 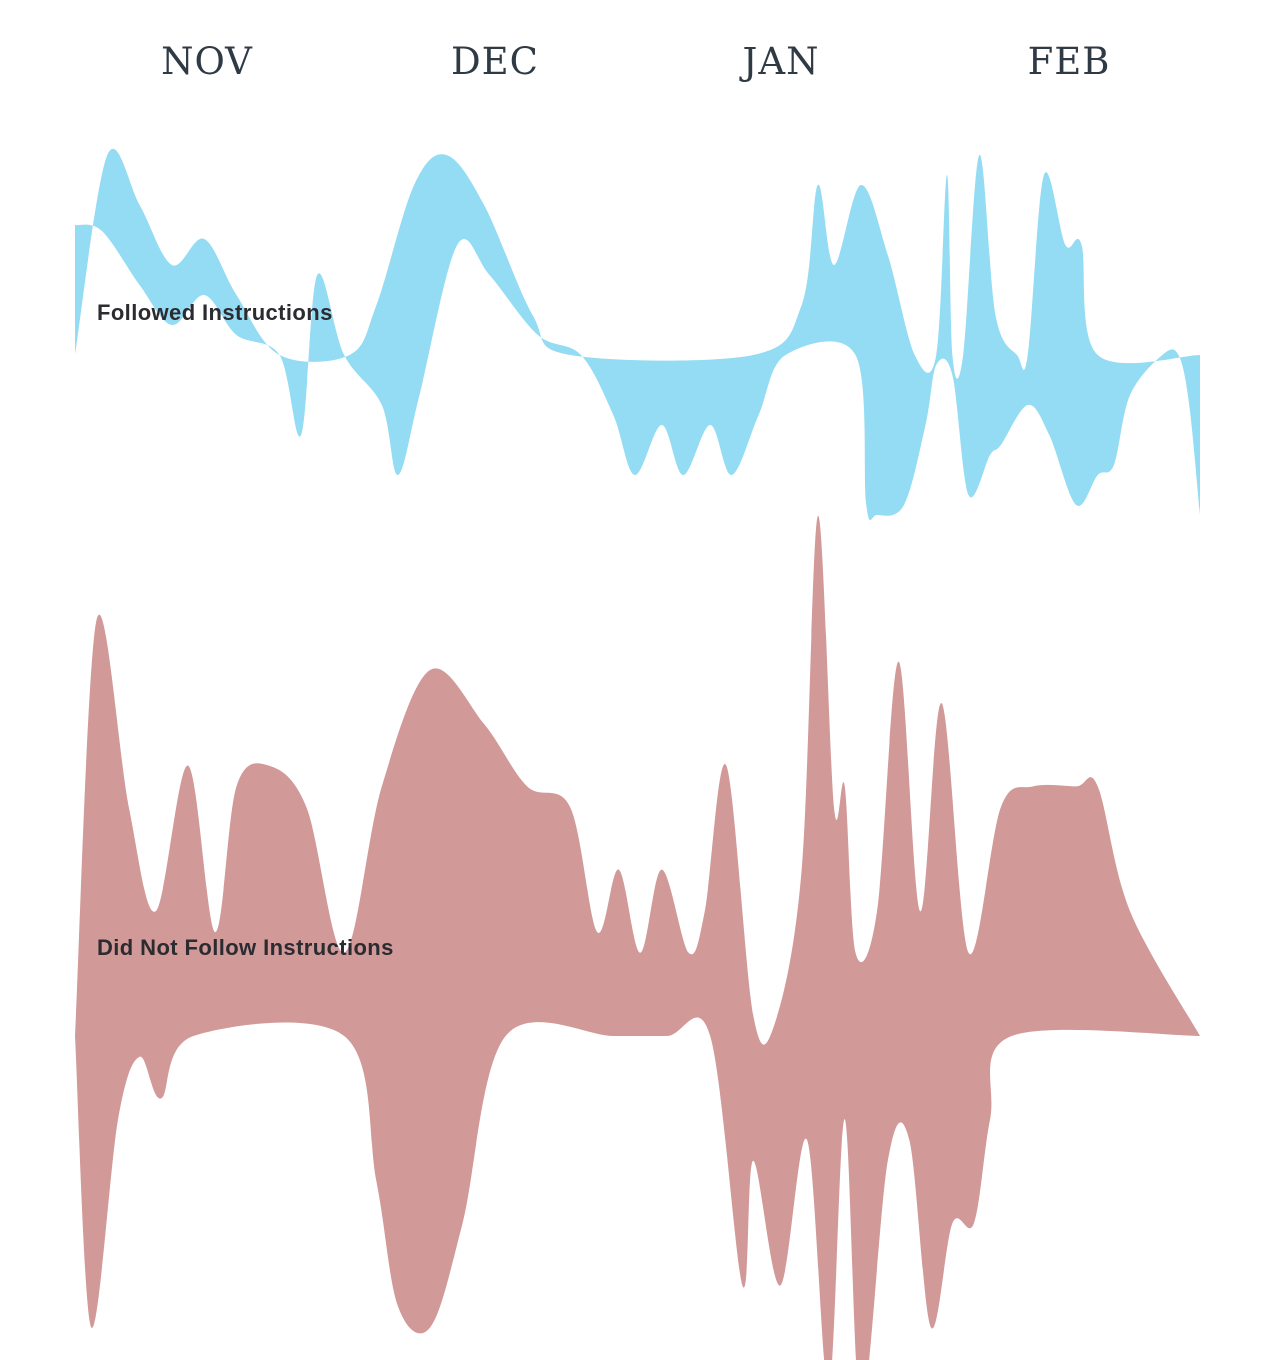 What do you see at coordinates (215, 312) in the screenshot?
I see `series-label-followed: Followed Instructions` at bounding box center [215, 312].